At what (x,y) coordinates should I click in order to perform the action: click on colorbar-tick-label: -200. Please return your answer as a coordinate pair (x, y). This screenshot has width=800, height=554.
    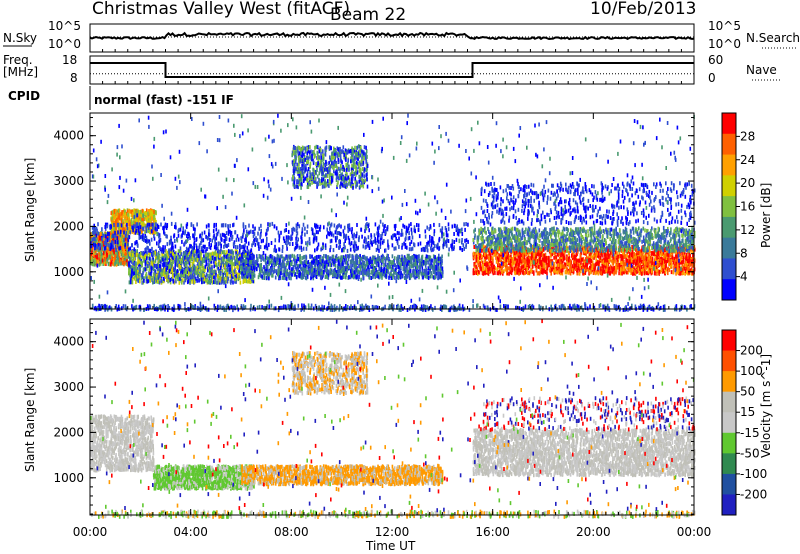
    Looking at the image, I should click on (753, 494).